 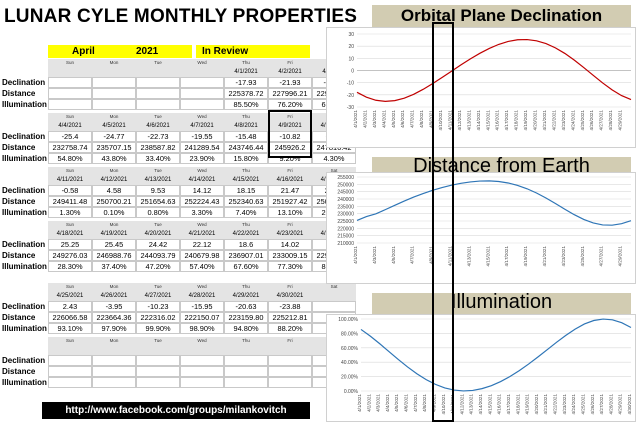 What do you see at coordinates (246, 317) in the screenshot?
I see `distance-cell: 223159.80` at bounding box center [246, 317].